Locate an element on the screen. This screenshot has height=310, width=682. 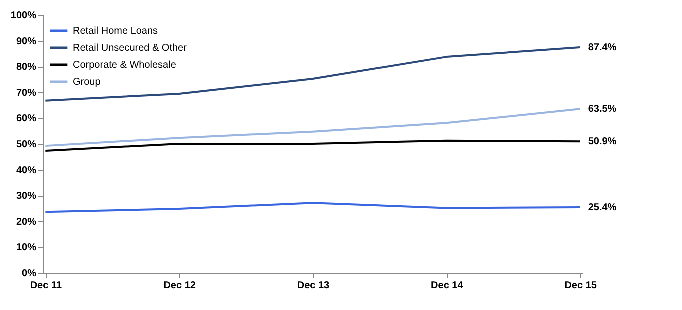
data-label: 25.4% is located at coordinates (602, 208).